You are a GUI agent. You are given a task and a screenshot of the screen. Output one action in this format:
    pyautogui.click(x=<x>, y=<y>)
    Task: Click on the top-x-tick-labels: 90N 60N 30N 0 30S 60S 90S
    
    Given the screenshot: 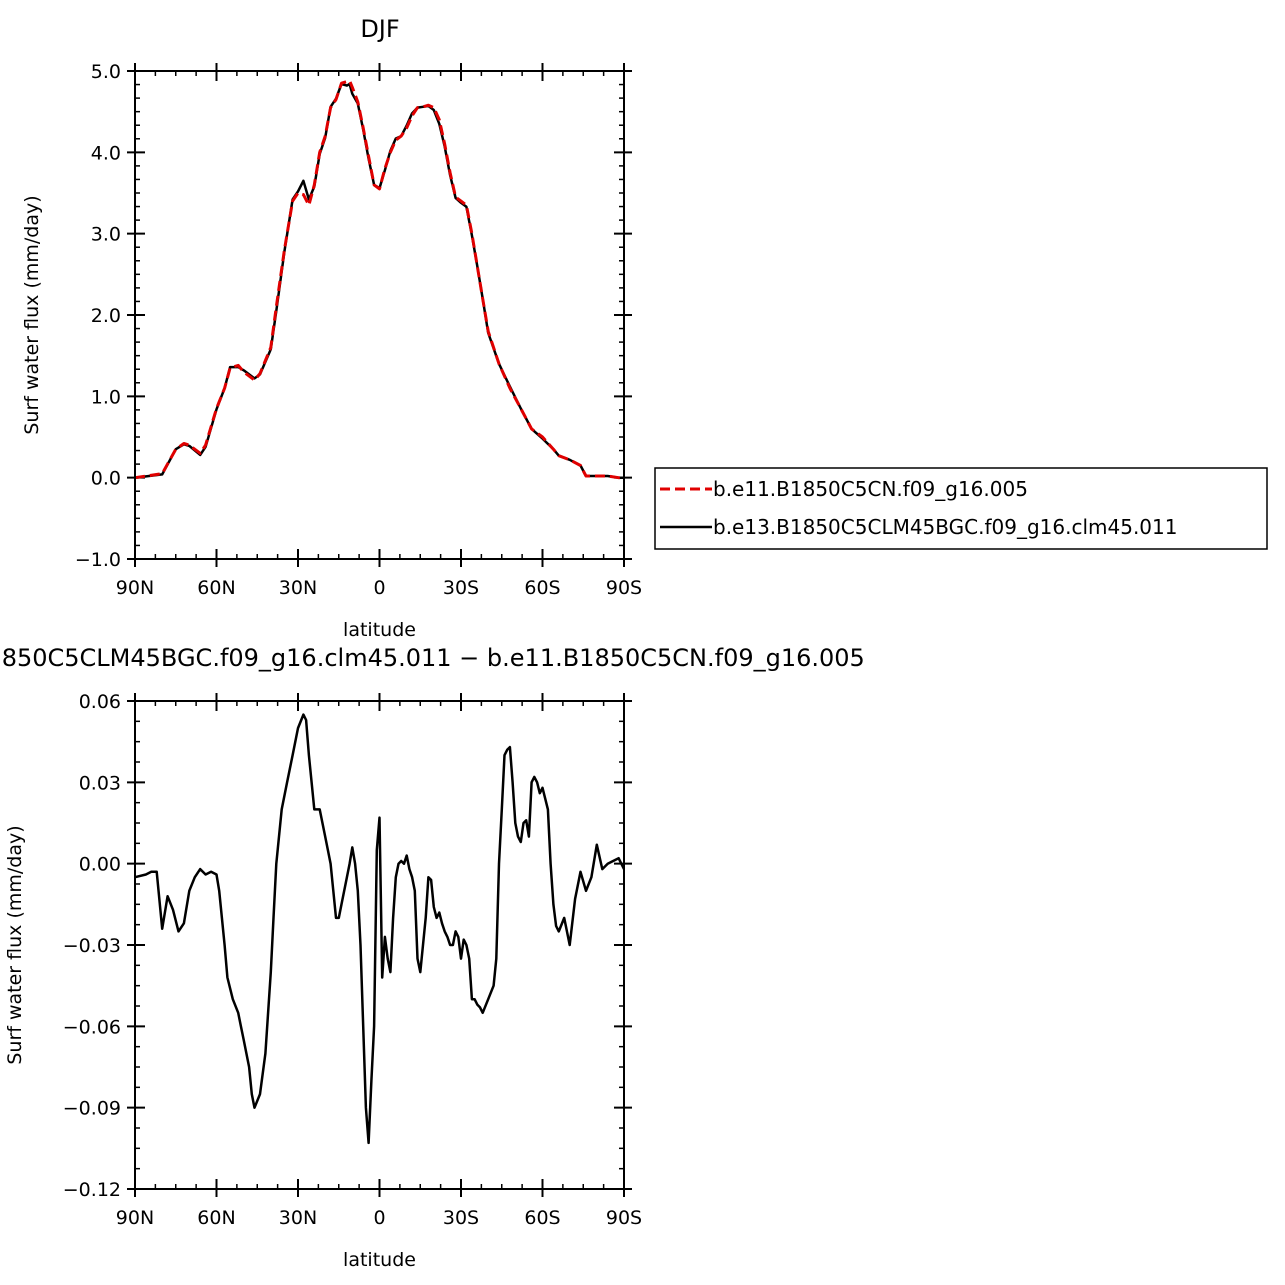 What is the action you would take?
    pyautogui.click(x=379, y=588)
    